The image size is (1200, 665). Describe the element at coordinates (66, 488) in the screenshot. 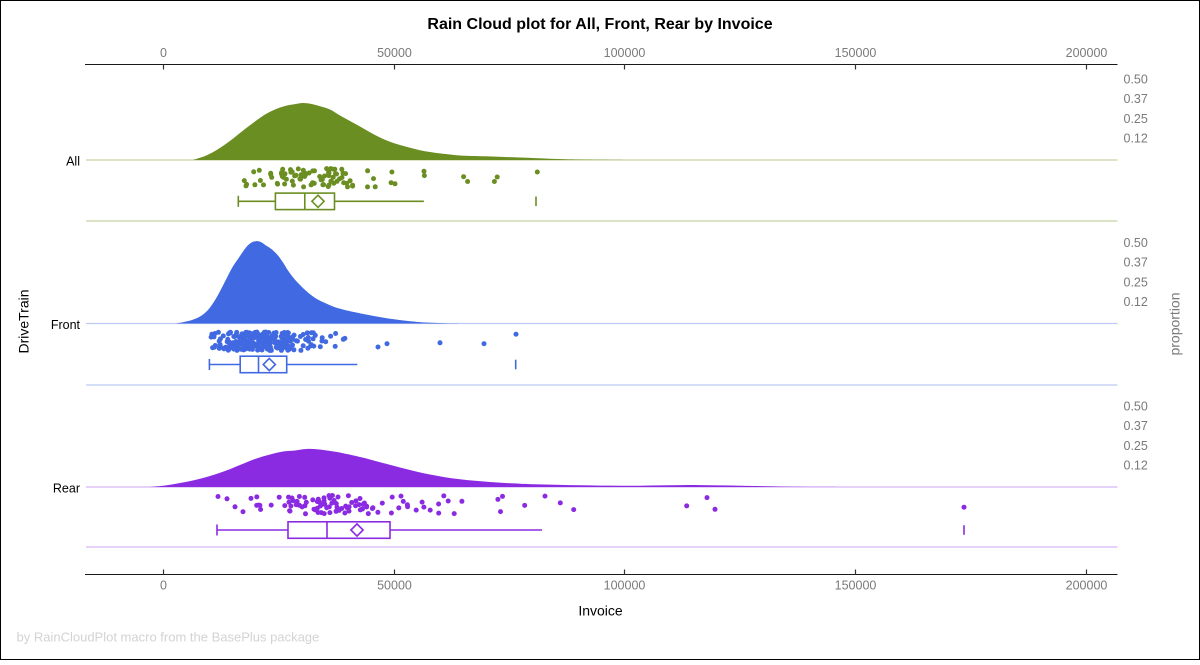

I see `svg-text: Rear` at that location.